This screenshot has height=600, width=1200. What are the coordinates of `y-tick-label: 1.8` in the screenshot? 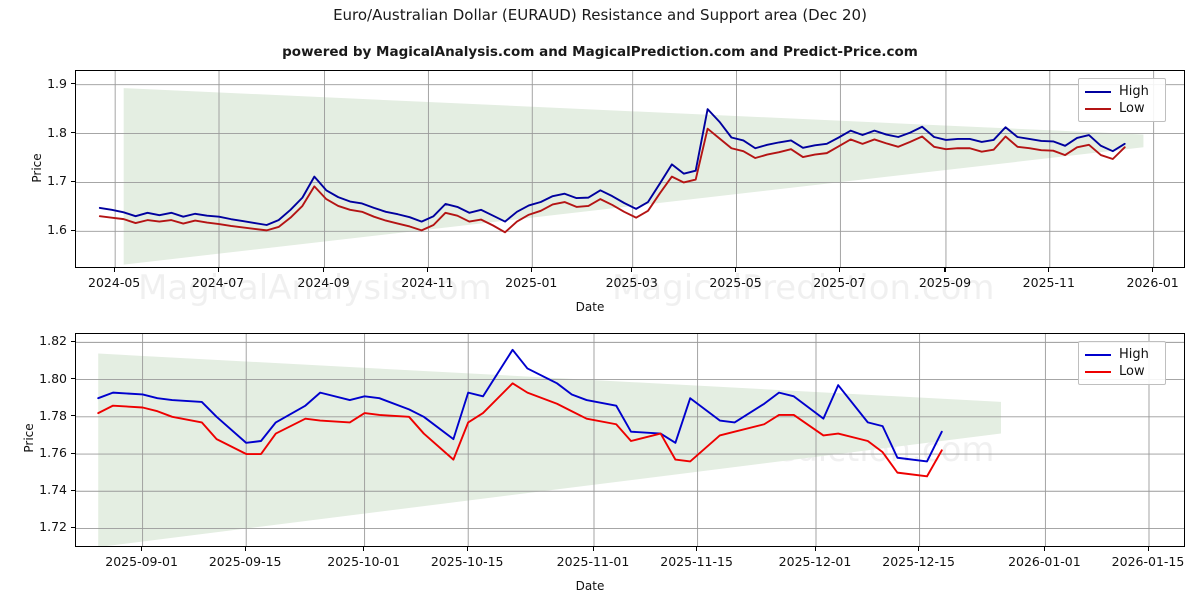 It's located at (57, 132).